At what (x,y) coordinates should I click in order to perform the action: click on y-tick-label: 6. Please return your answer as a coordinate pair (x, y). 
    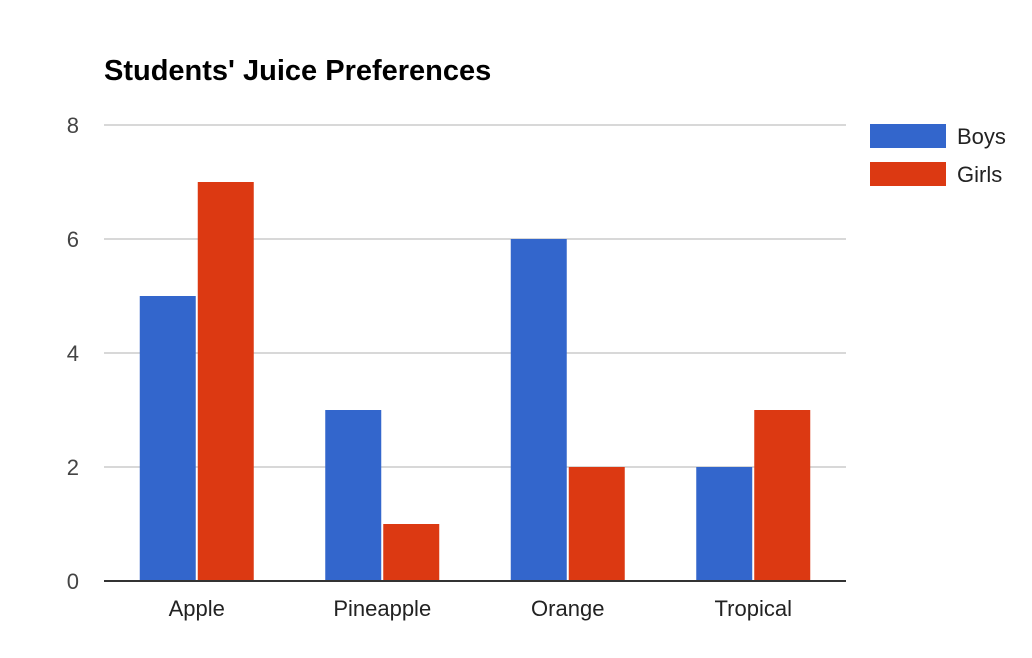
    Looking at the image, I should click on (73, 239).